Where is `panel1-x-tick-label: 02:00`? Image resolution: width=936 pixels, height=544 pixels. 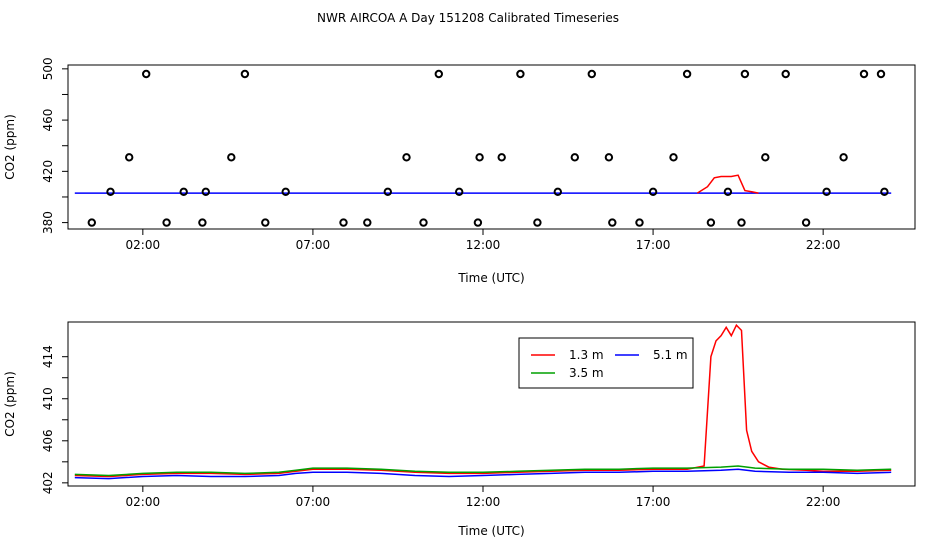
panel1-x-tick-label: 02:00 is located at coordinates (143, 245).